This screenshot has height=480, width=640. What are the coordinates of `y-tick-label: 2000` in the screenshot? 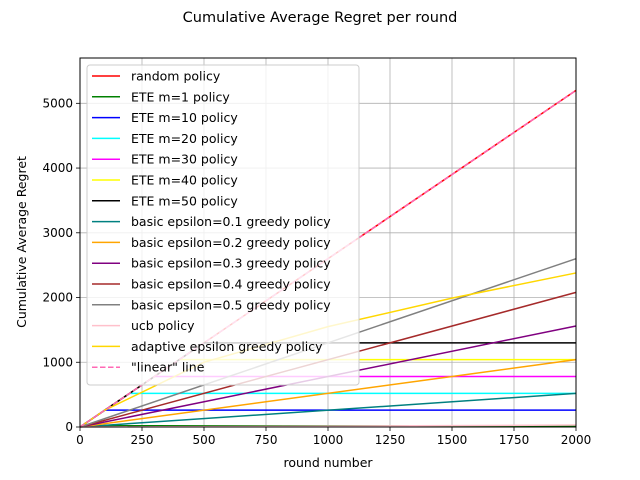 It's located at (57, 298).